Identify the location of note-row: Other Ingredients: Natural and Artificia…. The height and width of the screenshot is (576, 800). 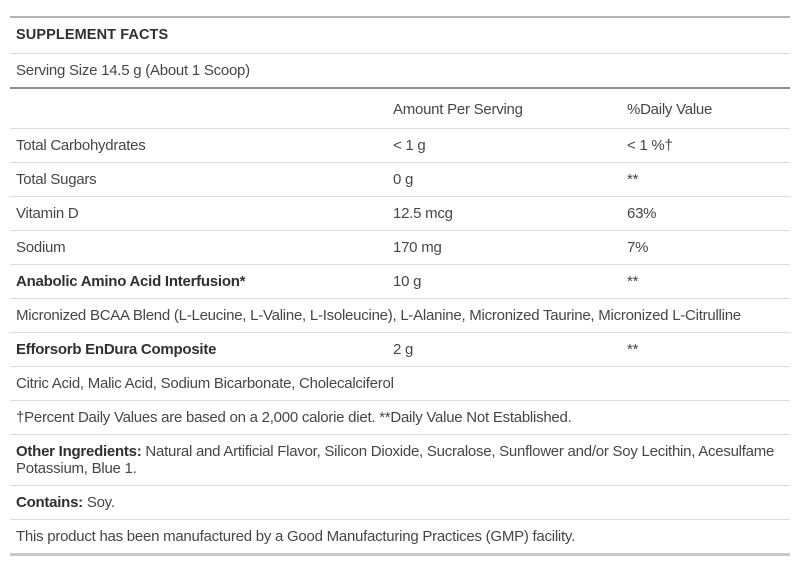
(400, 460).